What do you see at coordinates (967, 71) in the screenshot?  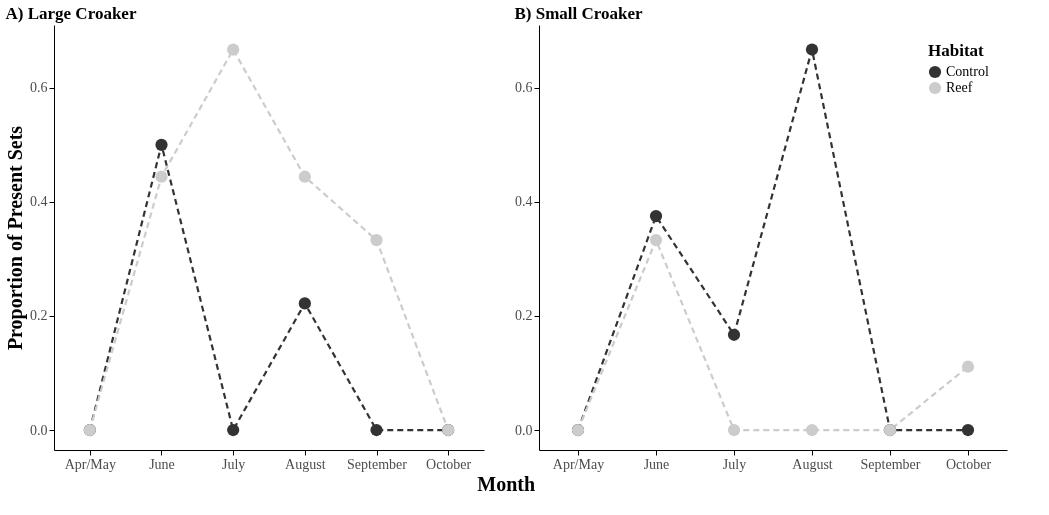 I see `legend-label: Control` at bounding box center [967, 71].